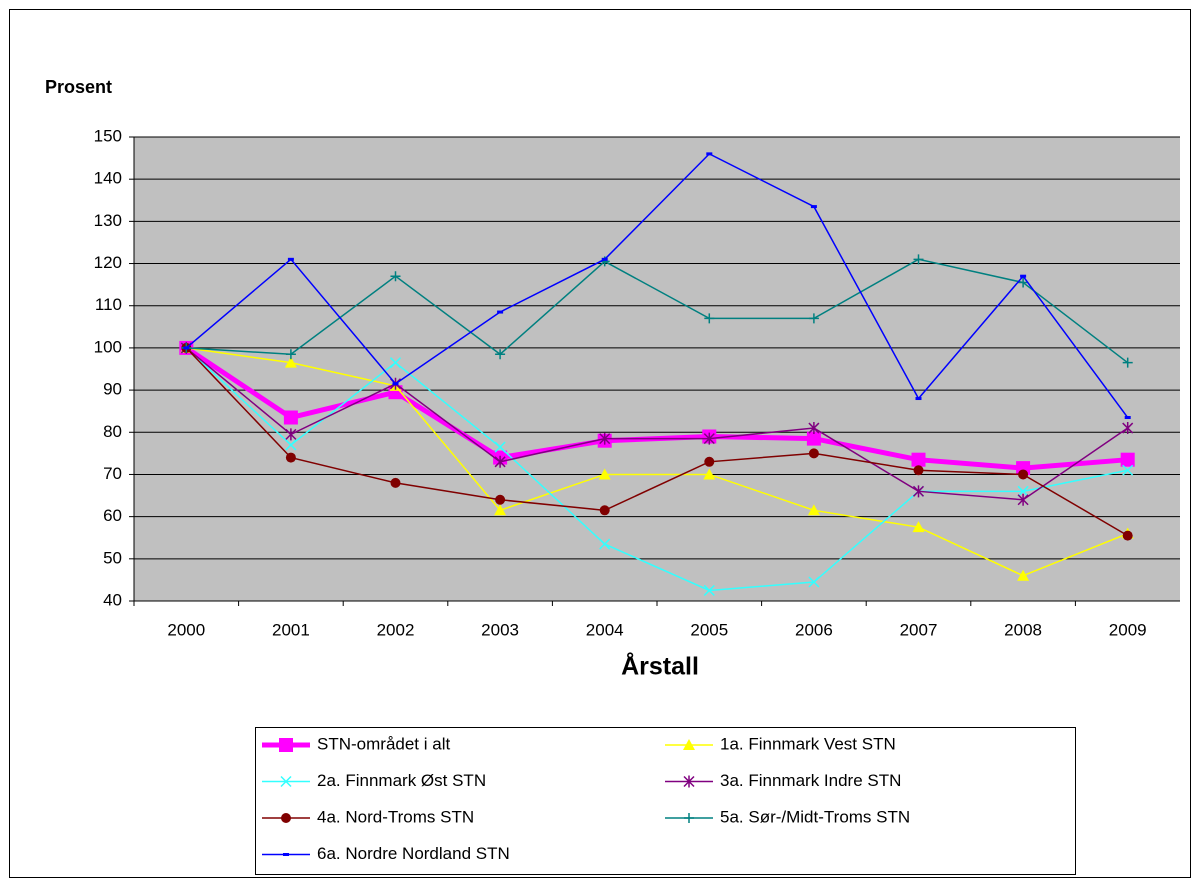 This screenshot has height=878, width=1192. I want to click on y-tick-label: 140, so click(108, 178).